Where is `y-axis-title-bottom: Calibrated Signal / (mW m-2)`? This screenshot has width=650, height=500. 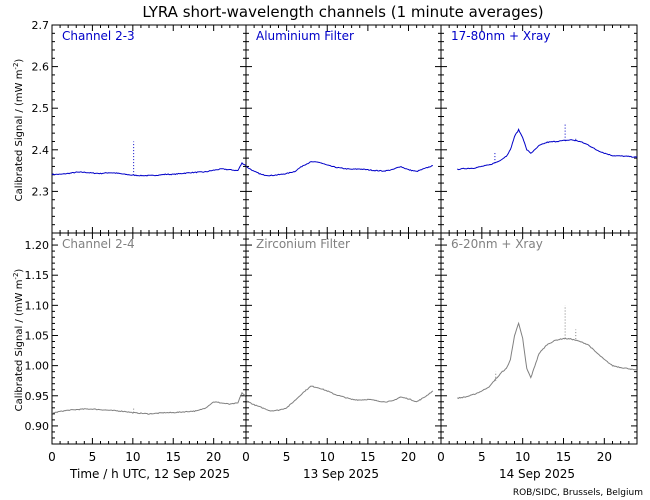
y-axis-title-bottom: Calibrated Signal / (mW m-2) is located at coordinates (18, 340).